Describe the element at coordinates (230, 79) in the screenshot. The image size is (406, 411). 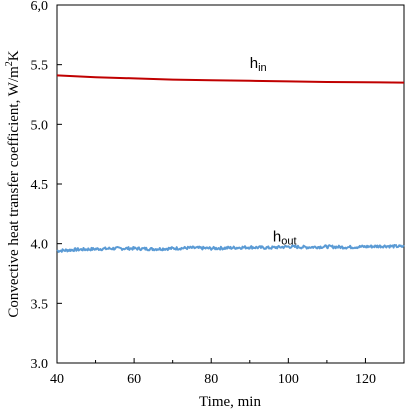
I see `series-line-h-in` at that location.